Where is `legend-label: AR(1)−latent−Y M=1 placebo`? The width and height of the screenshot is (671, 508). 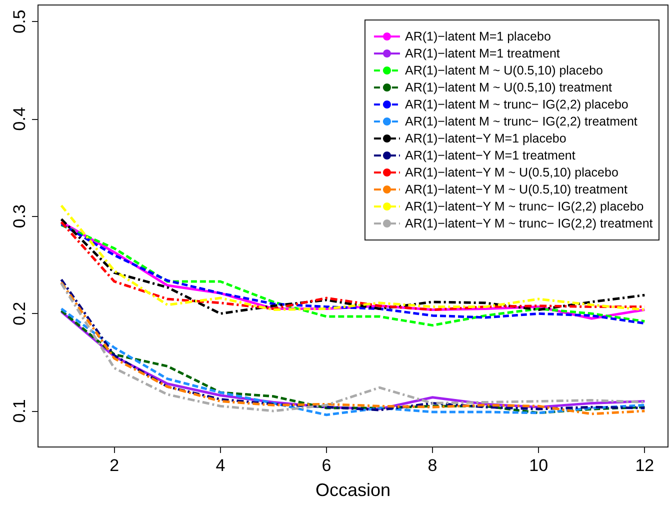 legend-label: AR(1)−latent−Y M=1 placebo is located at coordinates (485, 139).